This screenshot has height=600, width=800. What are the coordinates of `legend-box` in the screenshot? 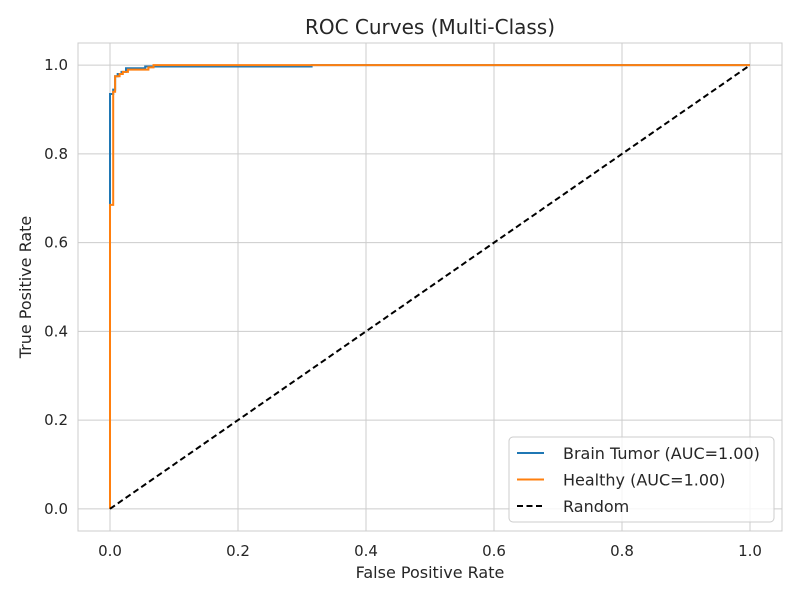 It's located at (641, 479).